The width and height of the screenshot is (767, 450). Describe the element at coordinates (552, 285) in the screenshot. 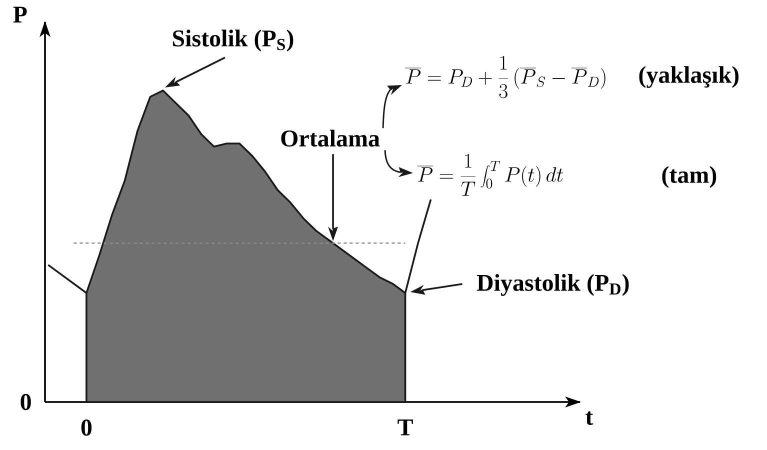

I see `text: Diyastolik (P$_{D}$)` at that location.